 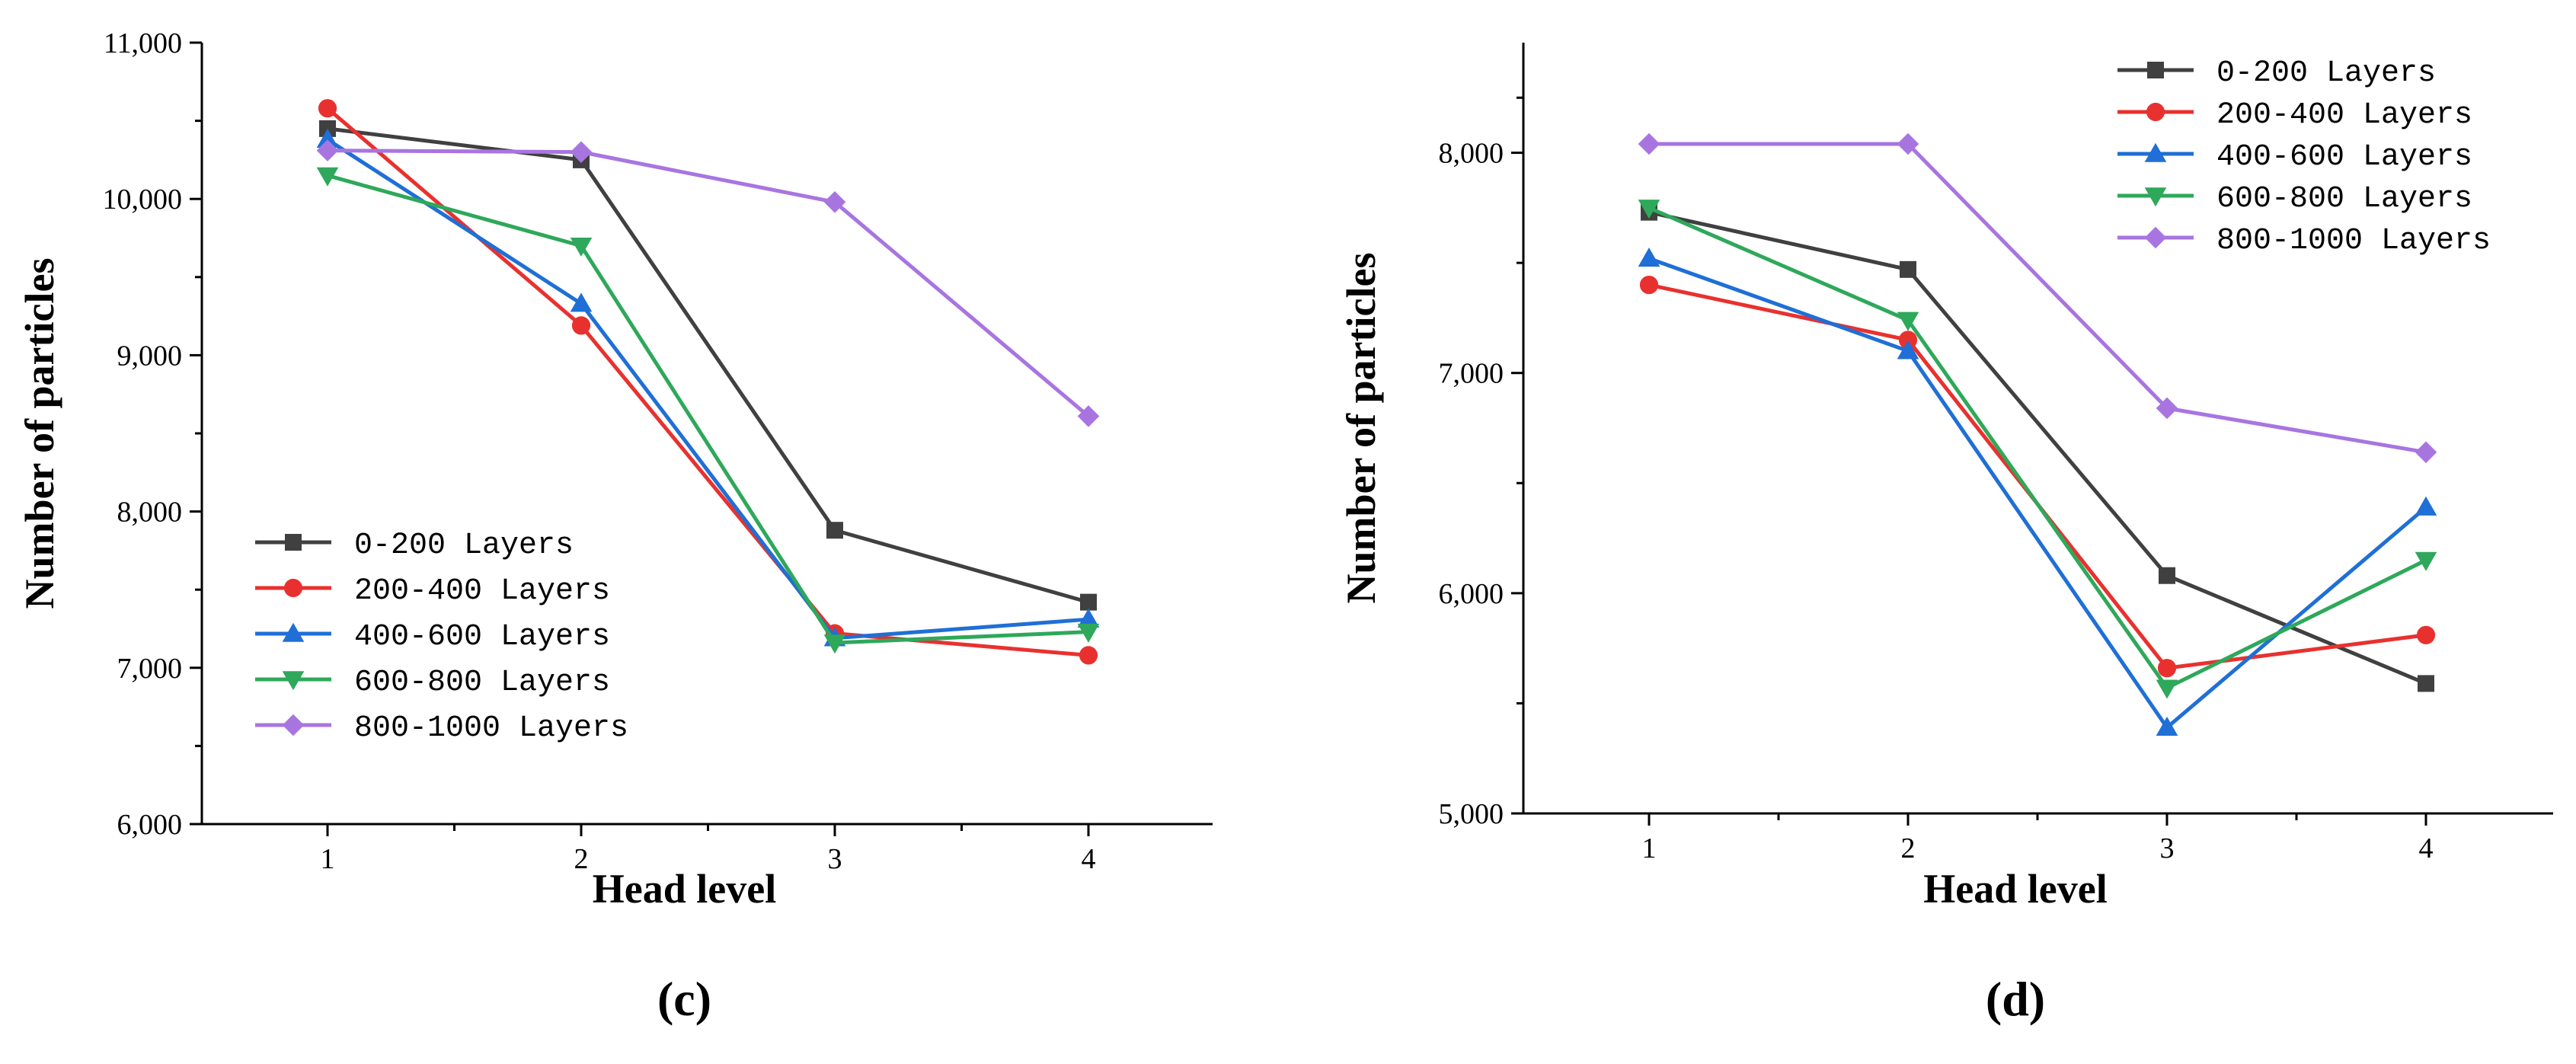 I want to click on y-tick-label: 10,000, so click(x=143, y=200).